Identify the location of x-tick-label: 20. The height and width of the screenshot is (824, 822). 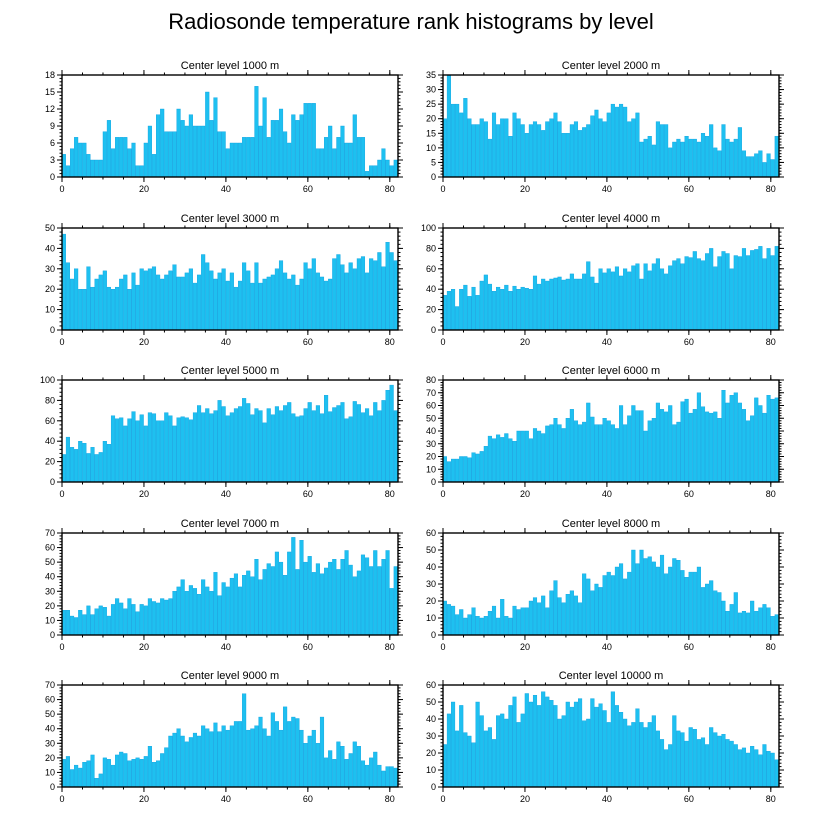
(144, 342).